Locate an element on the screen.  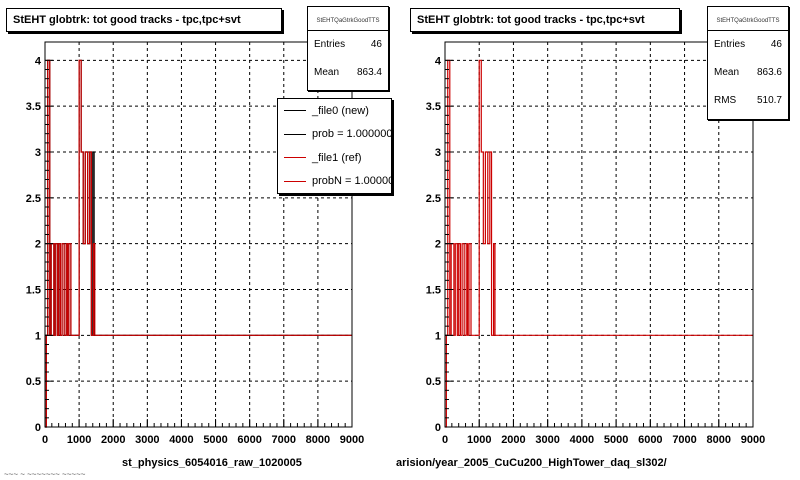
stats-label: RMS is located at coordinates (725, 100).